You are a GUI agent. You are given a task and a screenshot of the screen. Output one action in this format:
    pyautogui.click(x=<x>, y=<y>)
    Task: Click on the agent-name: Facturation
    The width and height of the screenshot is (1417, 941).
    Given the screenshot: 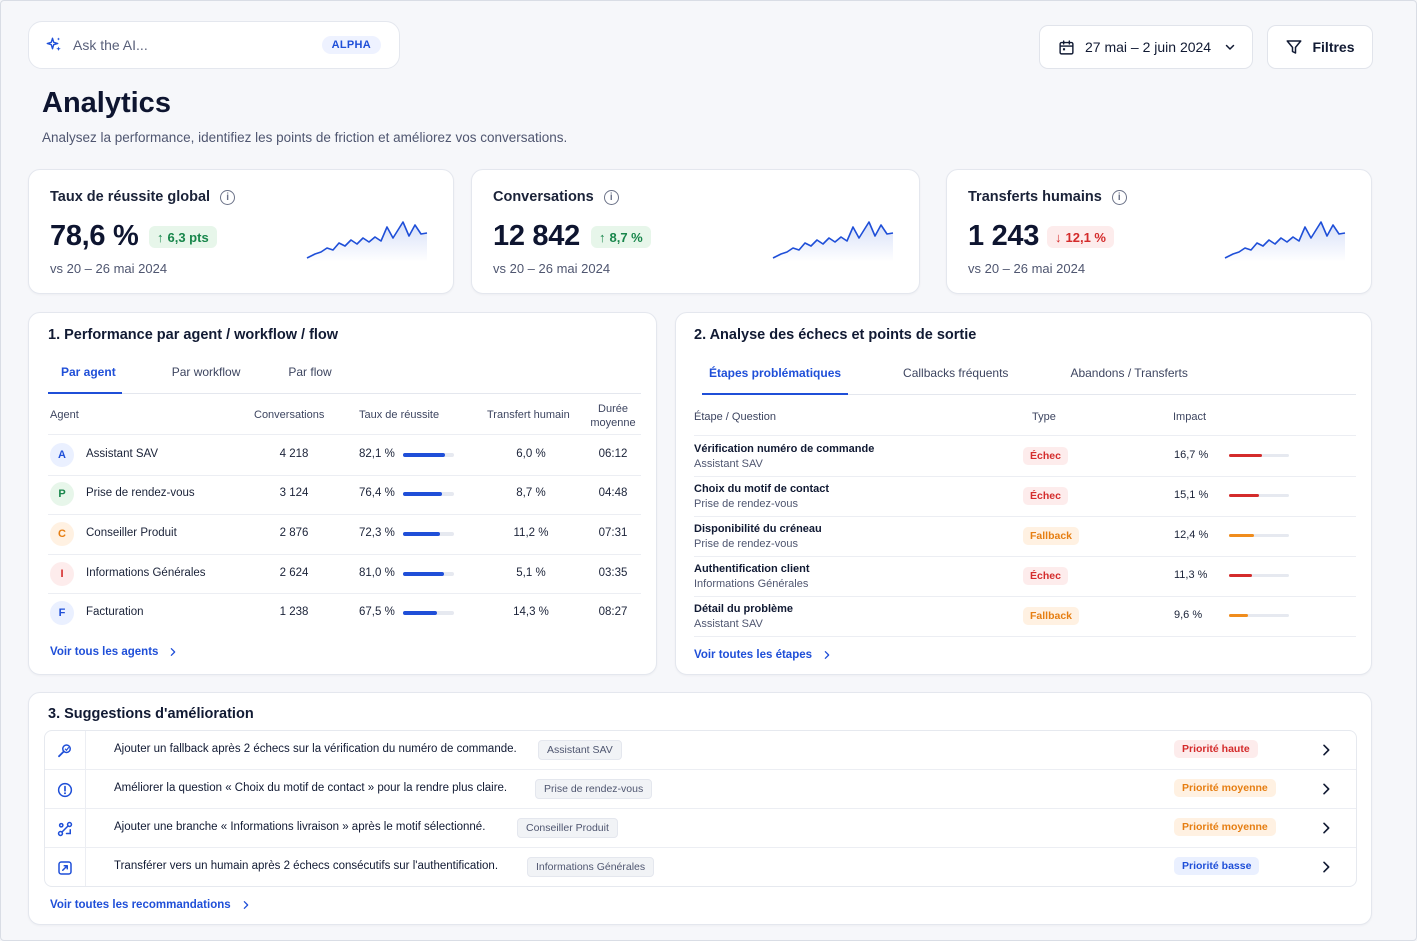 What is the action you would take?
    pyautogui.click(x=115, y=612)
    